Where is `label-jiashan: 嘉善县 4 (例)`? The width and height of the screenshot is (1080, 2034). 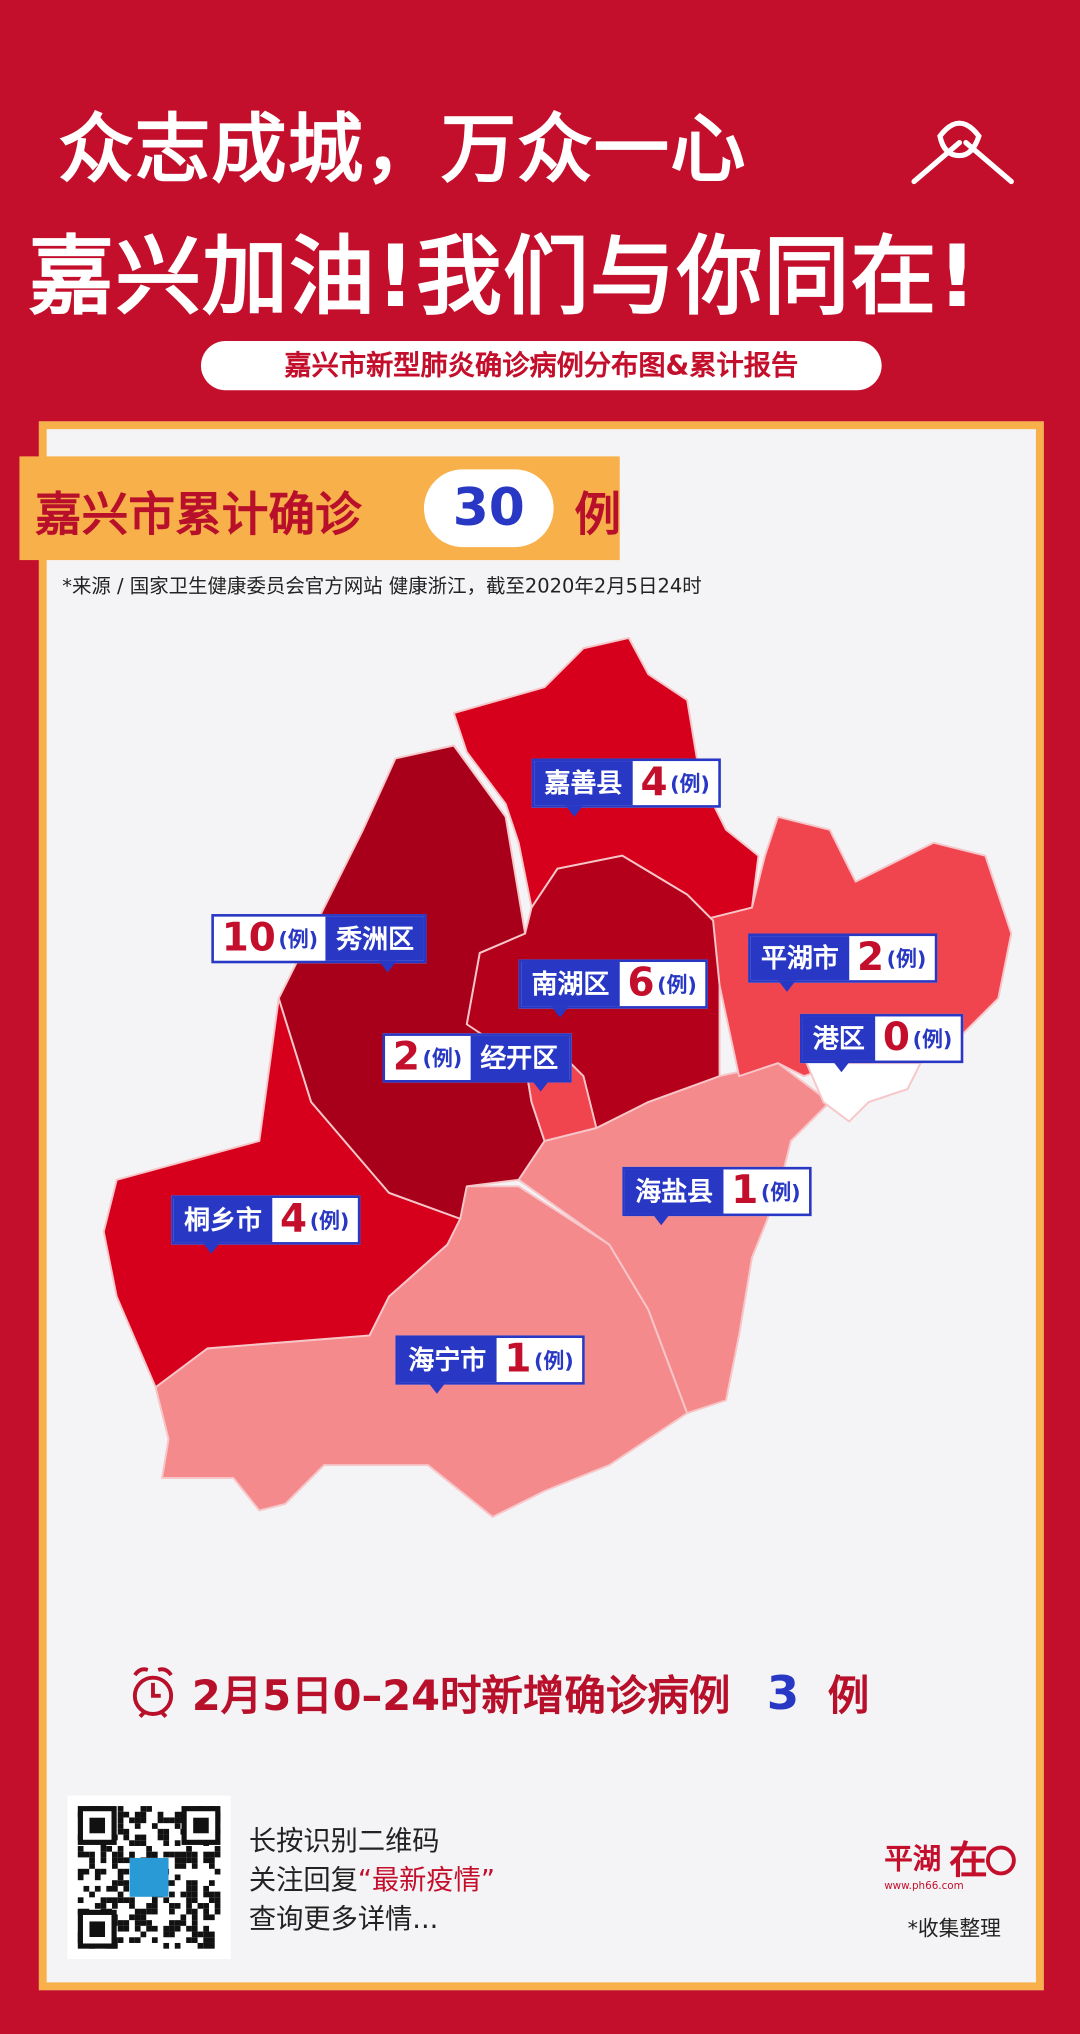 label-jiashan: 嘉善县 4 (例) is located at coordinates (626, 783).